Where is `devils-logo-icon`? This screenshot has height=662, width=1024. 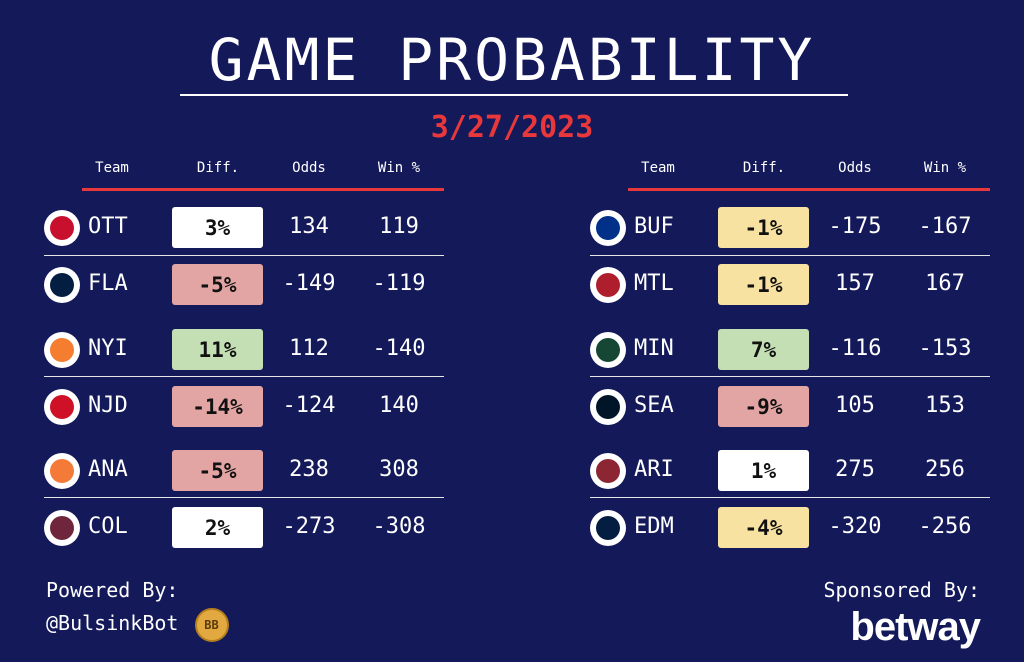
devils-logo-icon is located at coordinates (62, 407).